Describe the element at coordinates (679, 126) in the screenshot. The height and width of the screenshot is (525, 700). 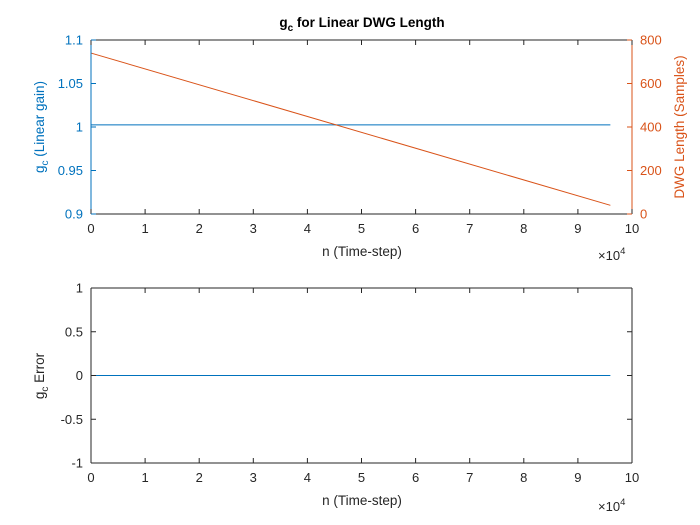
I see `top-right-y-axis-label: DWG Length (Samples)` at that location.